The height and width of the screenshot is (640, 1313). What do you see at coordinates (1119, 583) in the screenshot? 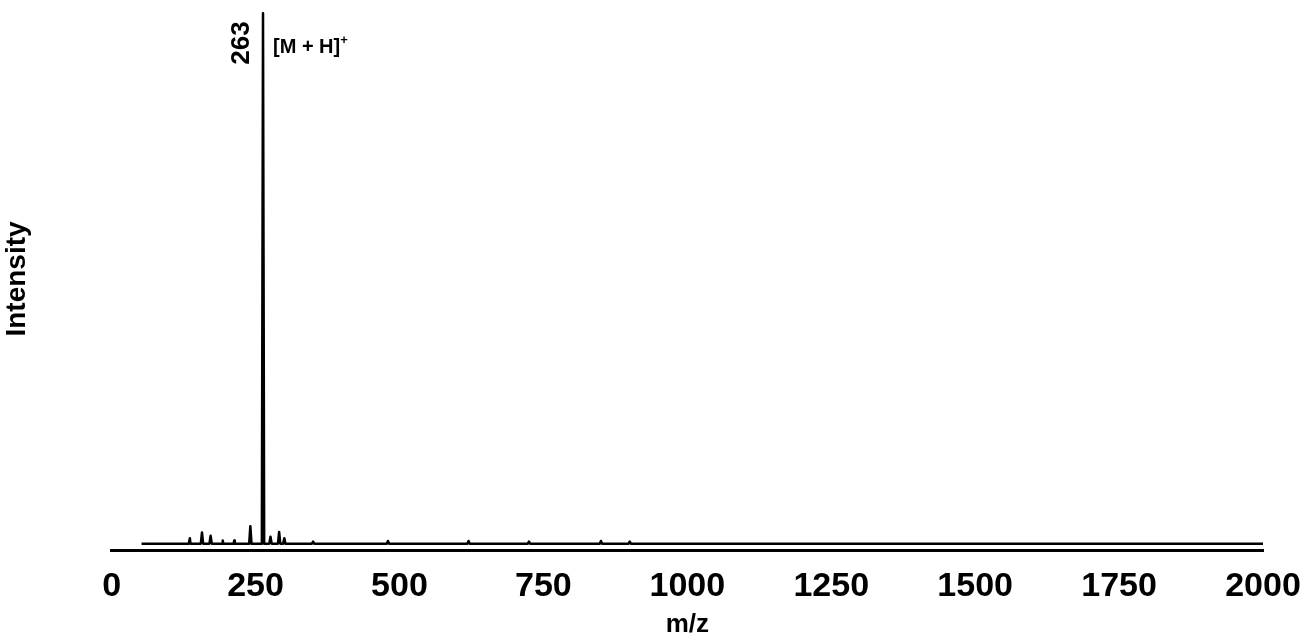
I see `x-tick-label: 1750` at bounding box center [1119, 583].